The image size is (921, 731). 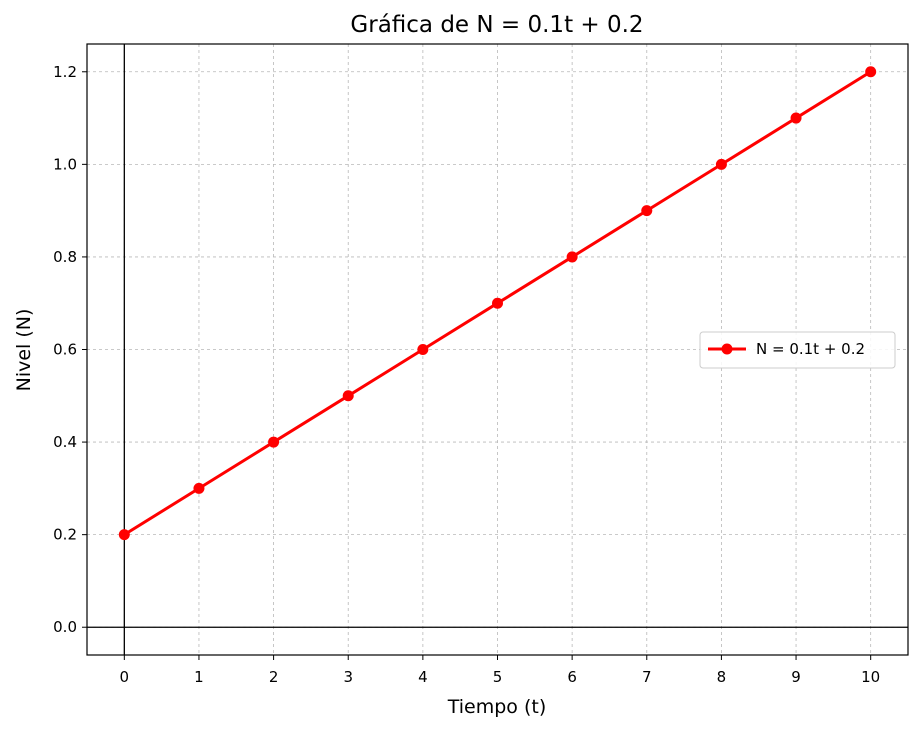 I want to click on x-tick-label: 9, so click(x=796, y=677).